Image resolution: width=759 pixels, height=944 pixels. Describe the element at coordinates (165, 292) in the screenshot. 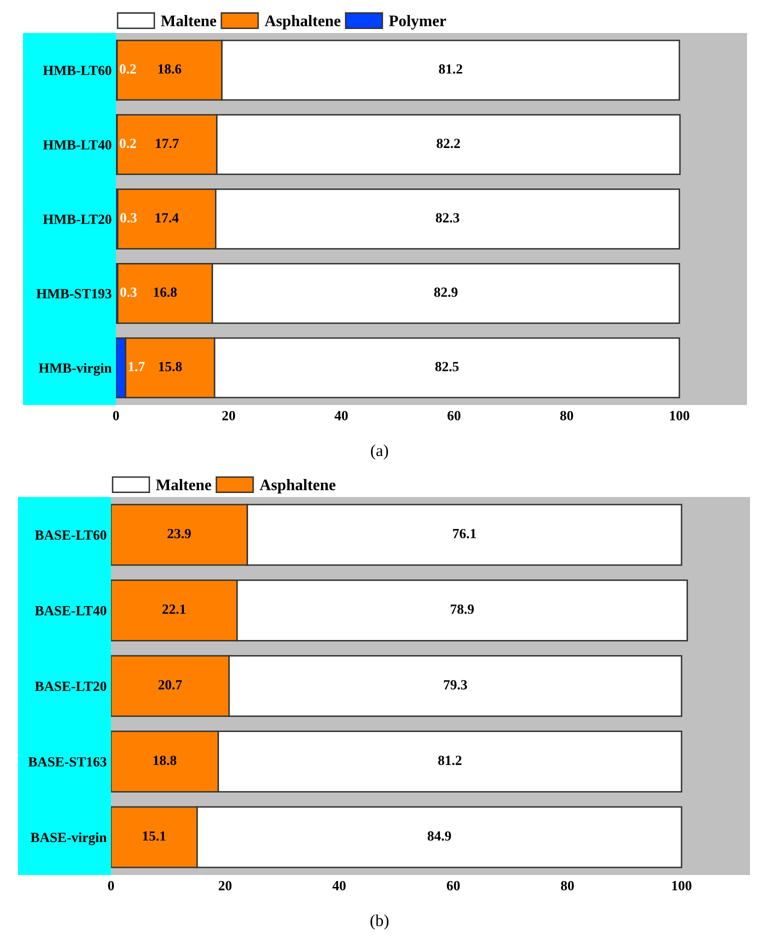

I see `data-label: 16.8` at that location.